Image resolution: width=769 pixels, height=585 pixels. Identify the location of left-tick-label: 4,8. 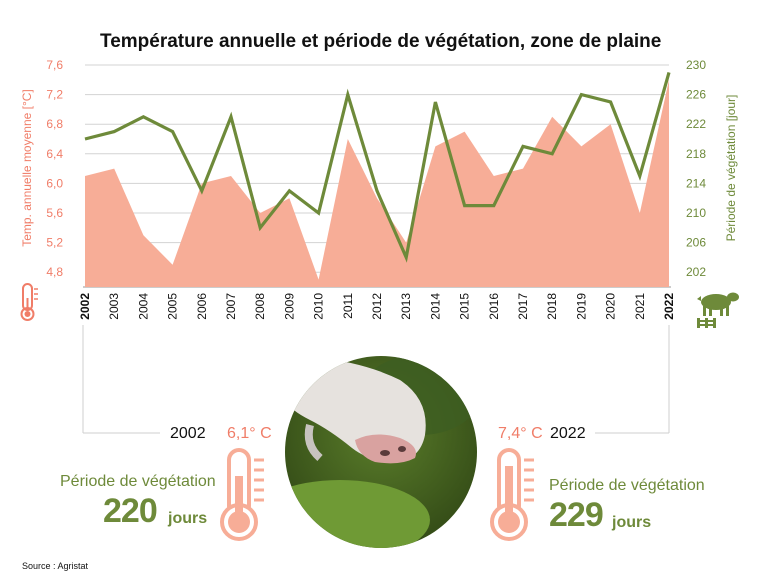
(54, 272).